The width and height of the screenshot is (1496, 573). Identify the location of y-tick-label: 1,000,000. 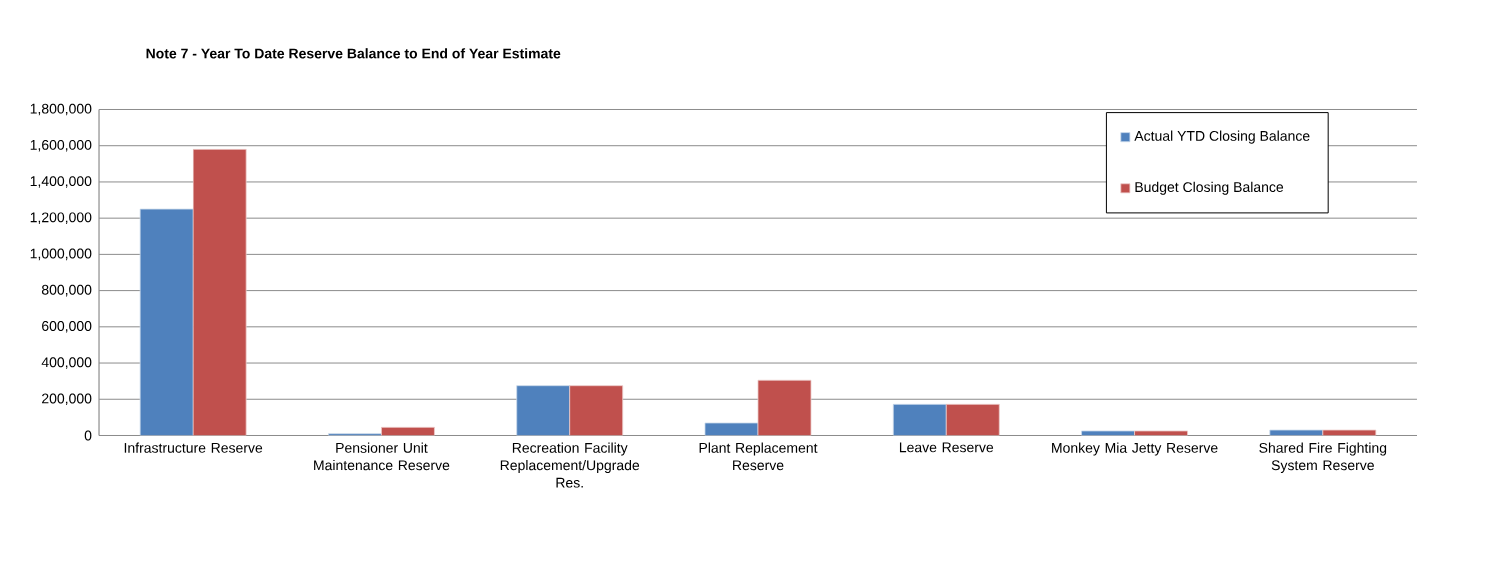
(61, 254).